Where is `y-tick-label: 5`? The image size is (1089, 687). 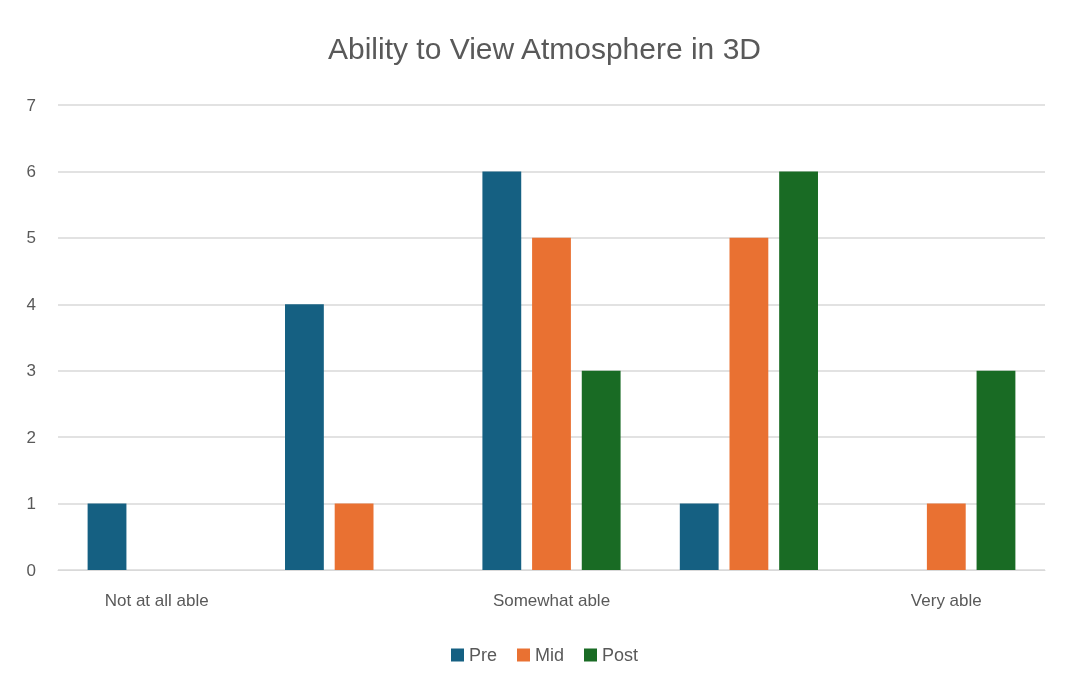 y-tick-label: 5 is located at coordinates (31, 238).